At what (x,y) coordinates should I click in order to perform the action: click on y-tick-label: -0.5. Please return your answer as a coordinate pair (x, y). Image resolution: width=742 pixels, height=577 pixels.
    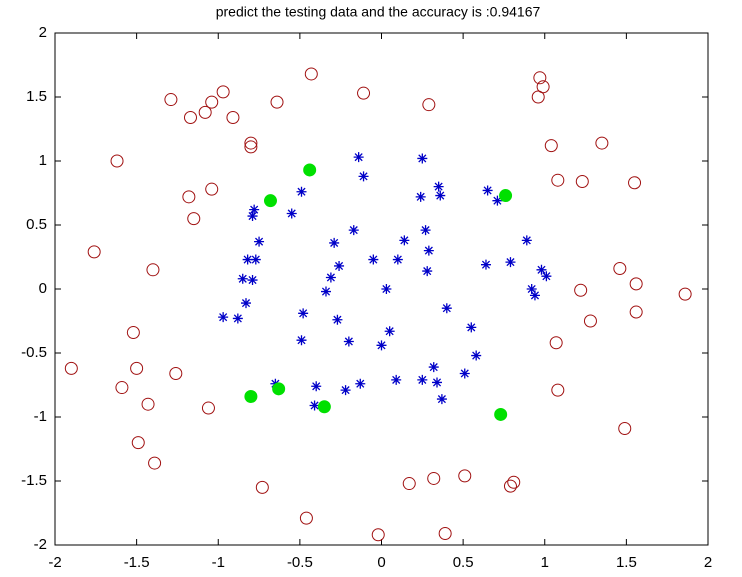
    Looking at the image, I should click on (34, 352).